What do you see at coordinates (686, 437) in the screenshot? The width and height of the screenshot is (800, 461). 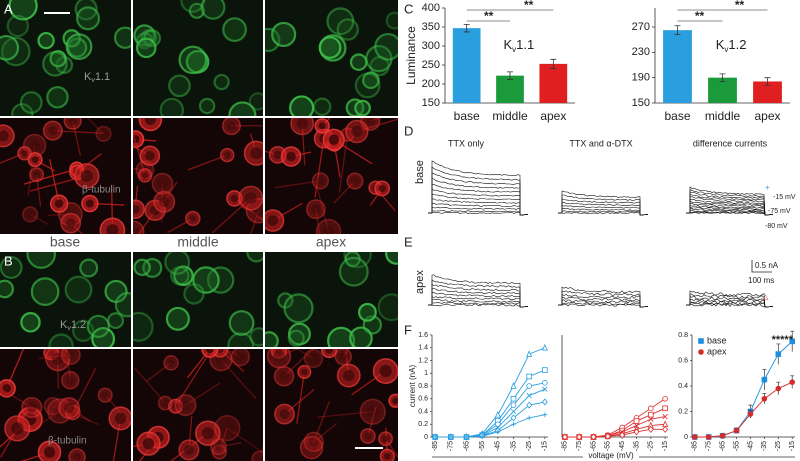 I see `y-tick-label: 0` at bounding box center [686, 437].